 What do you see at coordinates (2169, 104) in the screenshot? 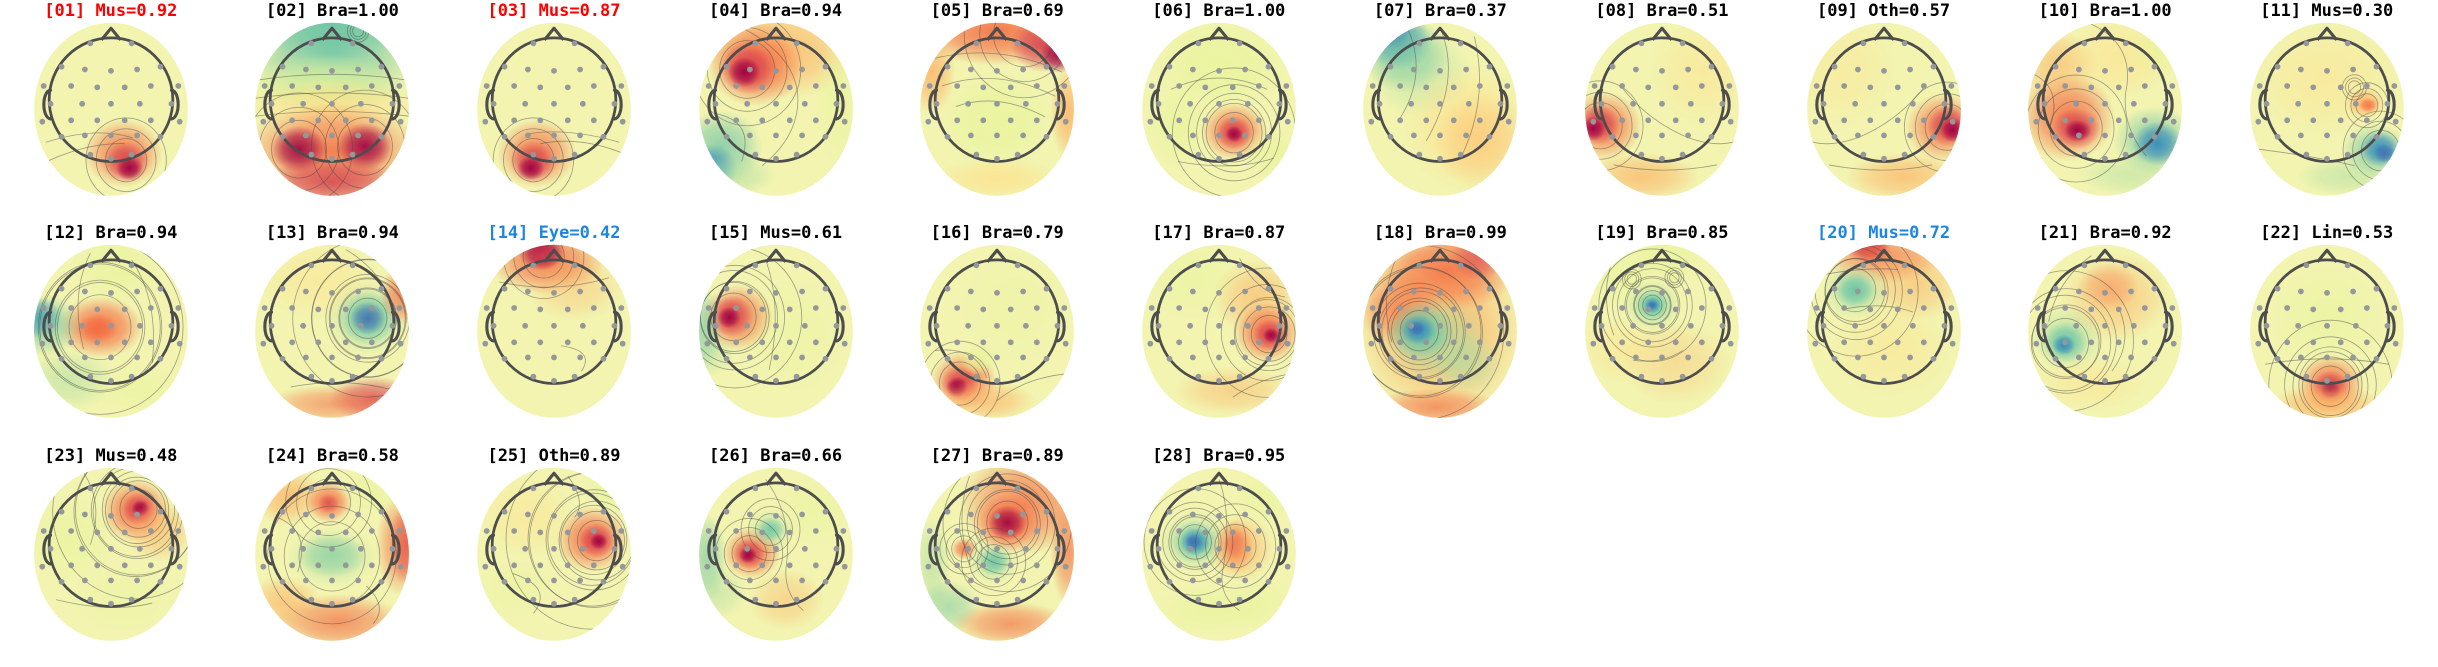
I see `ear-right-outline` at bounding box center [2169, 104].